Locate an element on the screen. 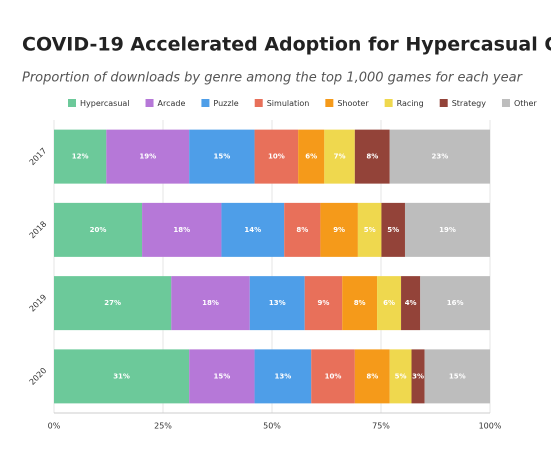  data-label: 14% is located at coordinates (252, 230).